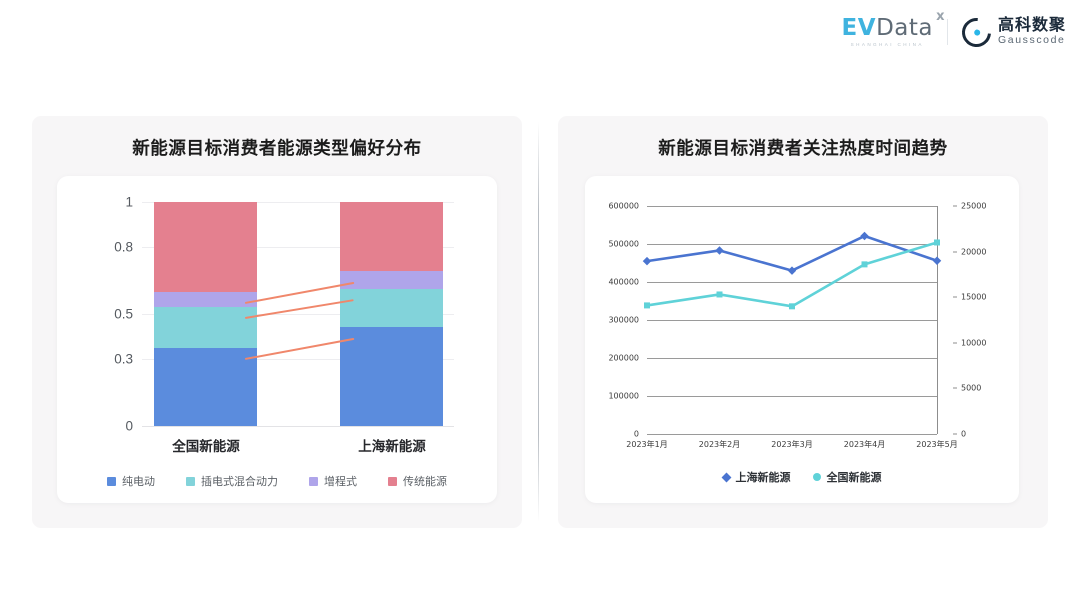  Describe the element at coordinates (974, 297) in the screenshot. I see `line-right-y-tick-label: 15000` at that location.